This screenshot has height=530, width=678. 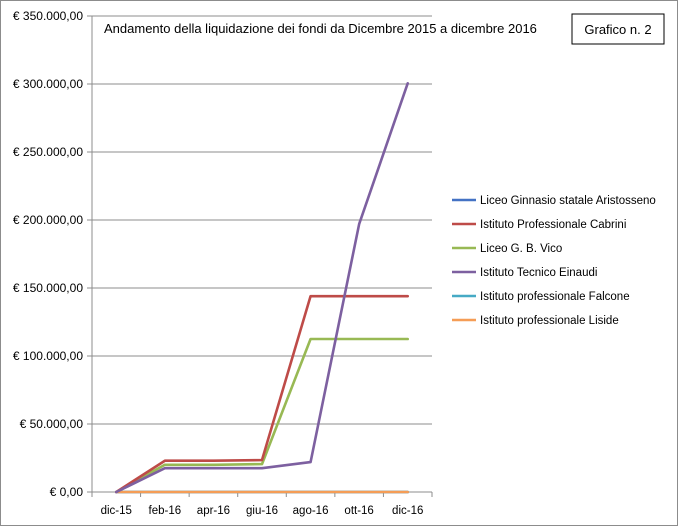 What do you see at coordinates (52, 424) in the screenshot?
I see `y-tick-label: € 50.000,00` at bounding box center [52, 424].